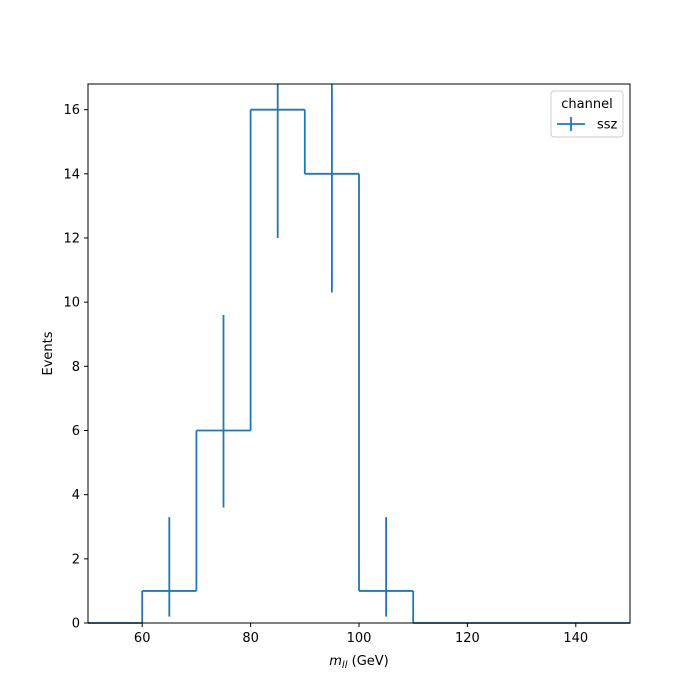  I want to click on x-tick-label-60: 60, so click(142, 638).